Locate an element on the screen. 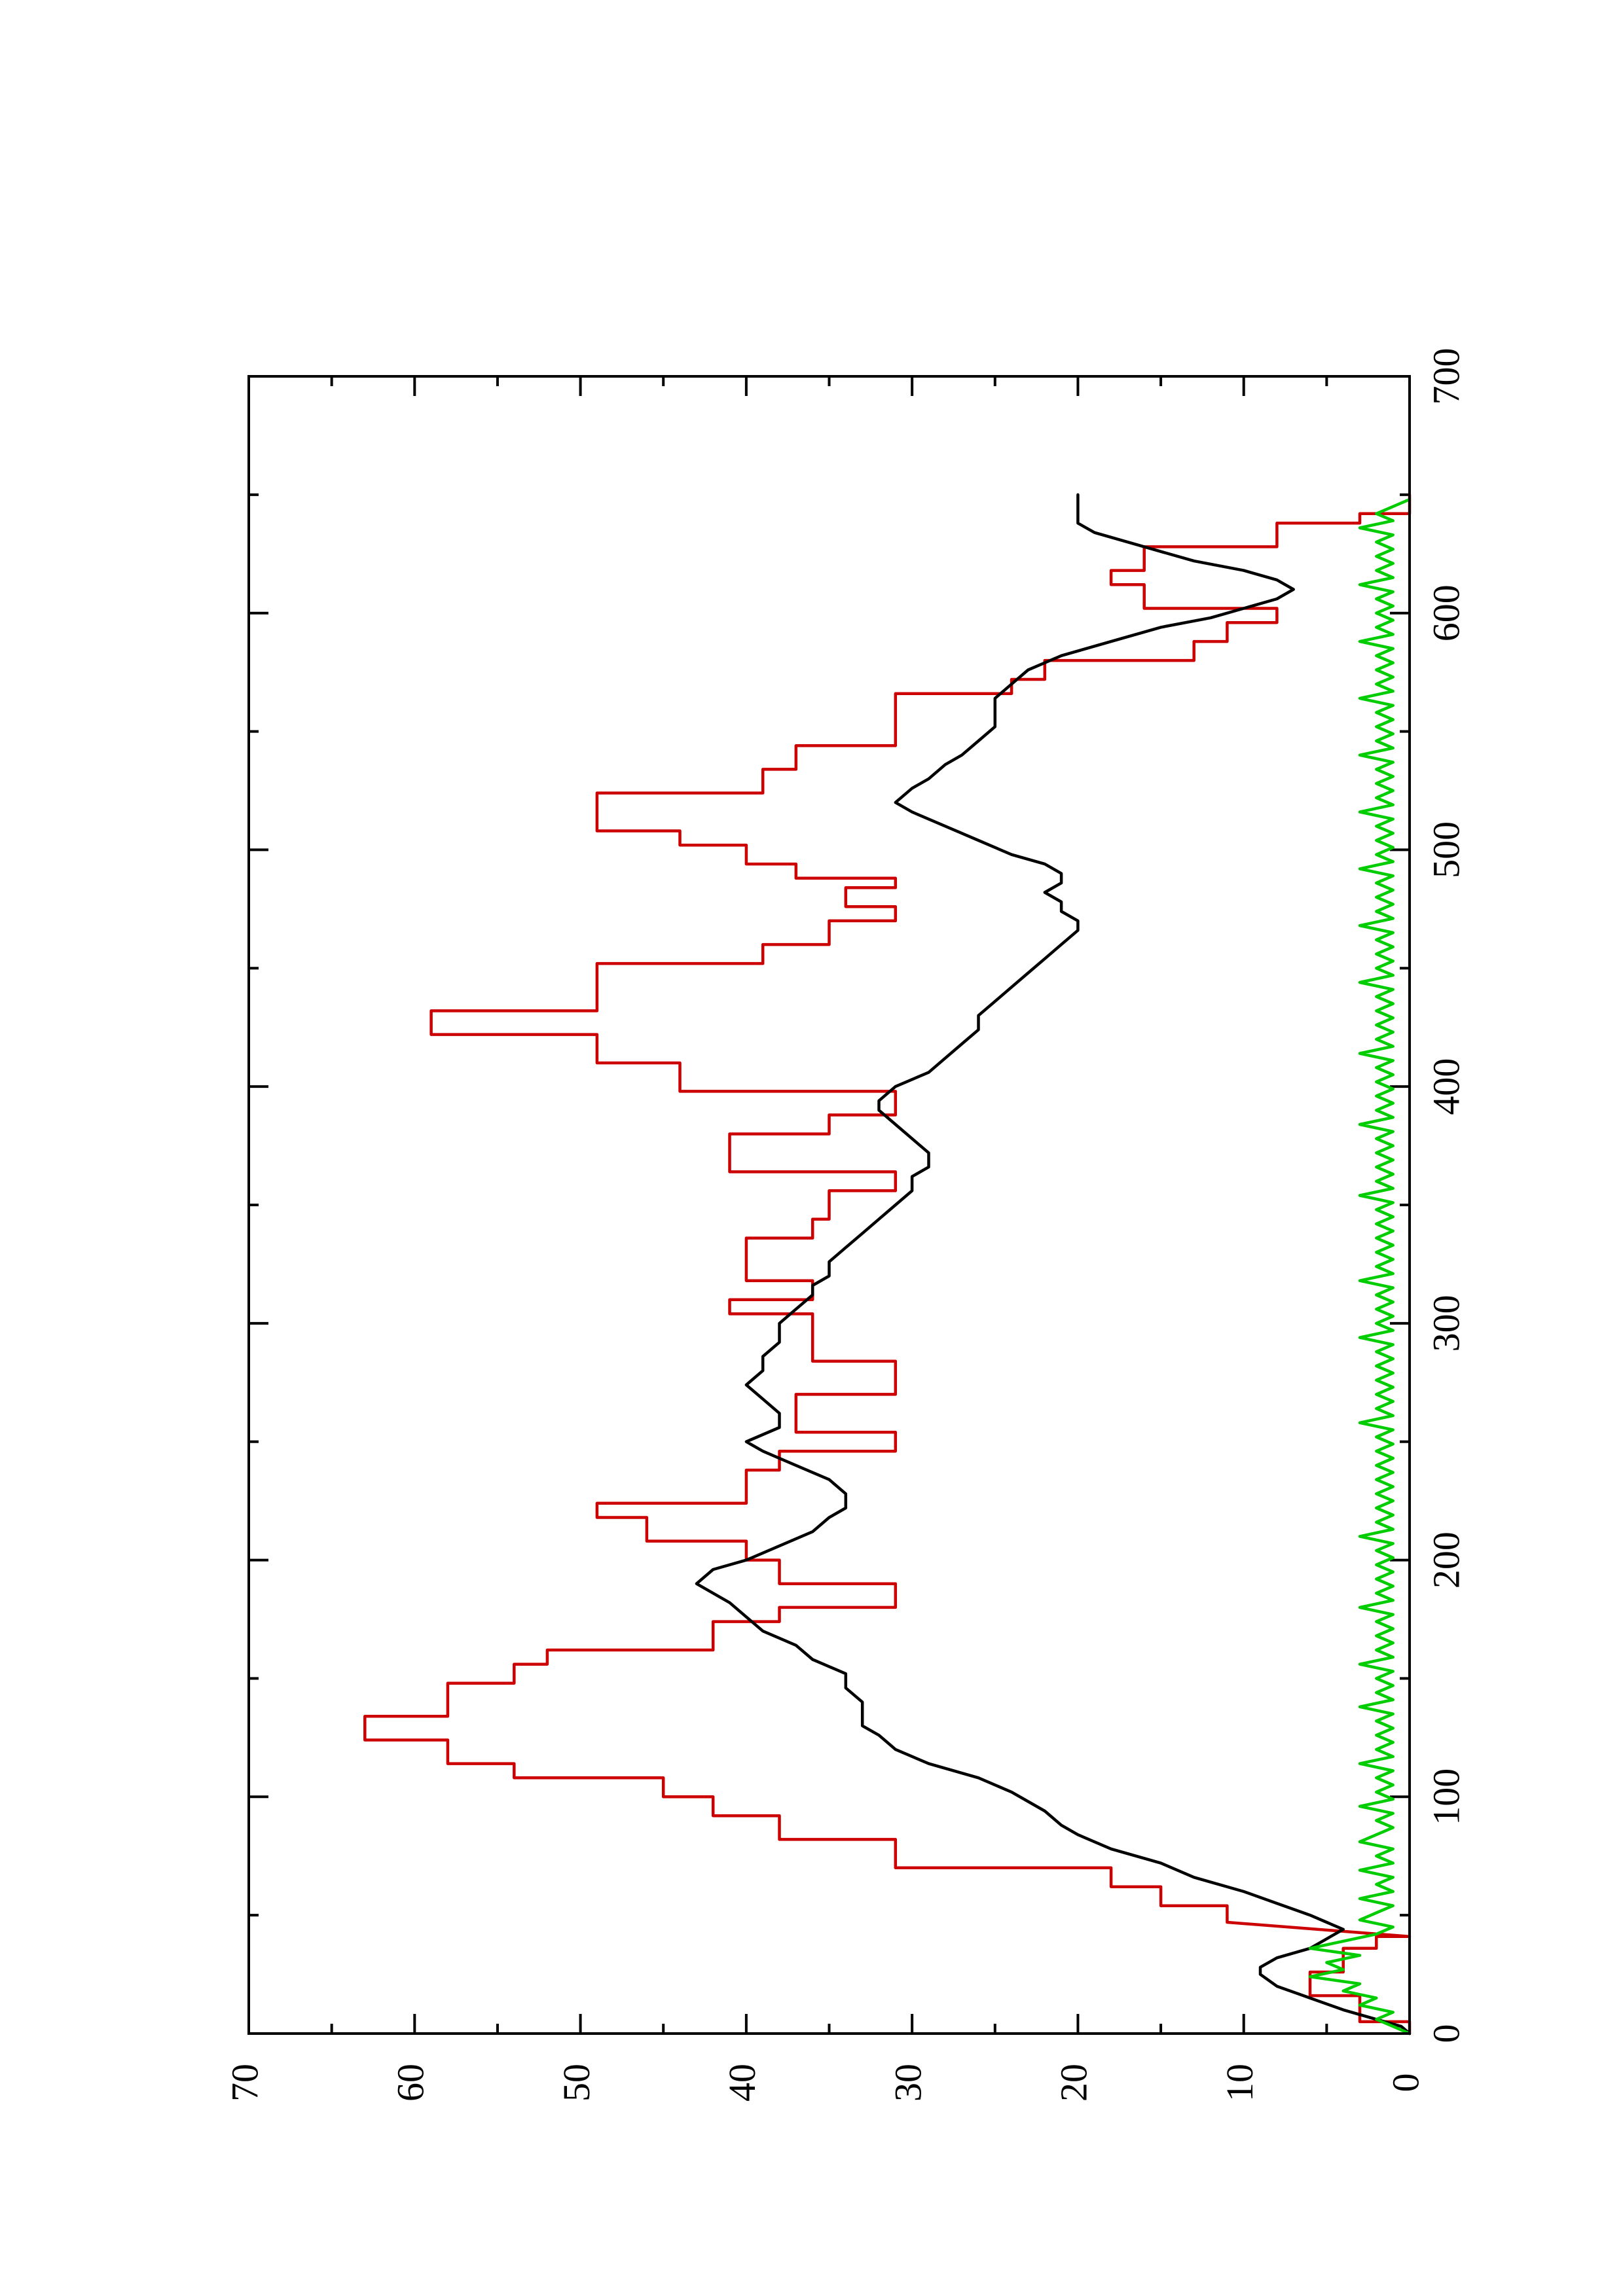 Image resolution: width=1623 pixels, height=2296 pixels. y-tick-label: 70 is located at coordinates (244, 2083).